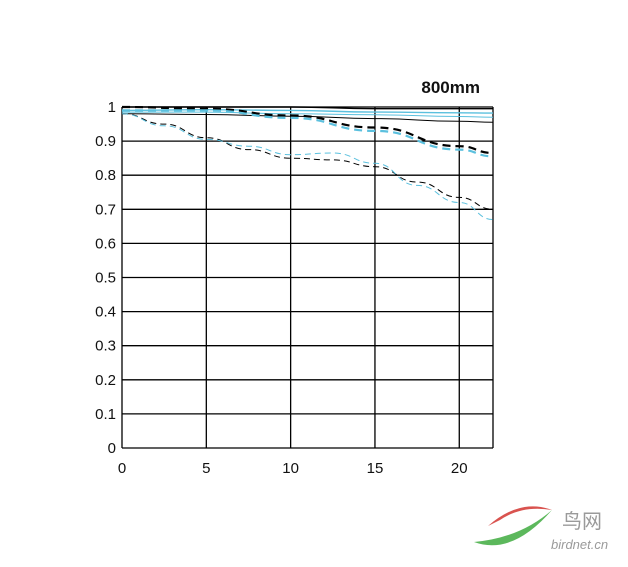  Describe the element at coordinates (105, 243) in the screenshot. I see `y-tick-label-6: 0.6` at that location.